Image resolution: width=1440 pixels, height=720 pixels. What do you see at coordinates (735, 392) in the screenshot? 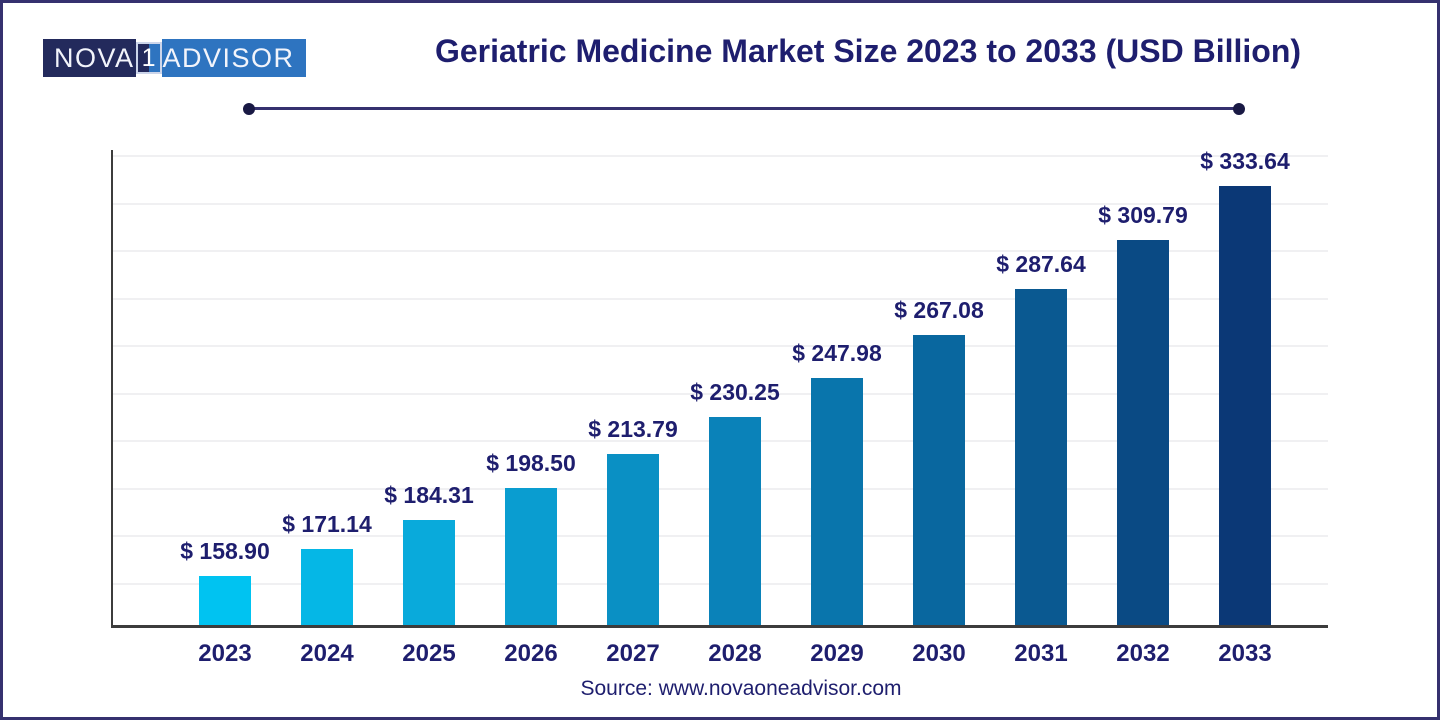
I see `bar-value-label-2028: $ 230.25` at bounding box center [735, 392].